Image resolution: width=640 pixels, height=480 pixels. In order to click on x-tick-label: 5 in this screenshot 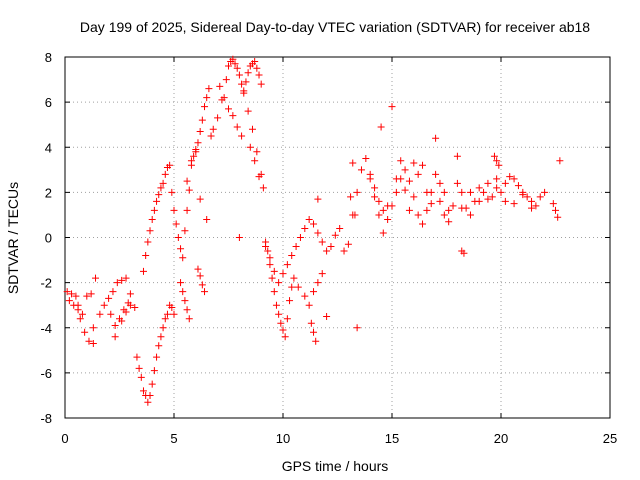, I will do `click(173, 438)`.